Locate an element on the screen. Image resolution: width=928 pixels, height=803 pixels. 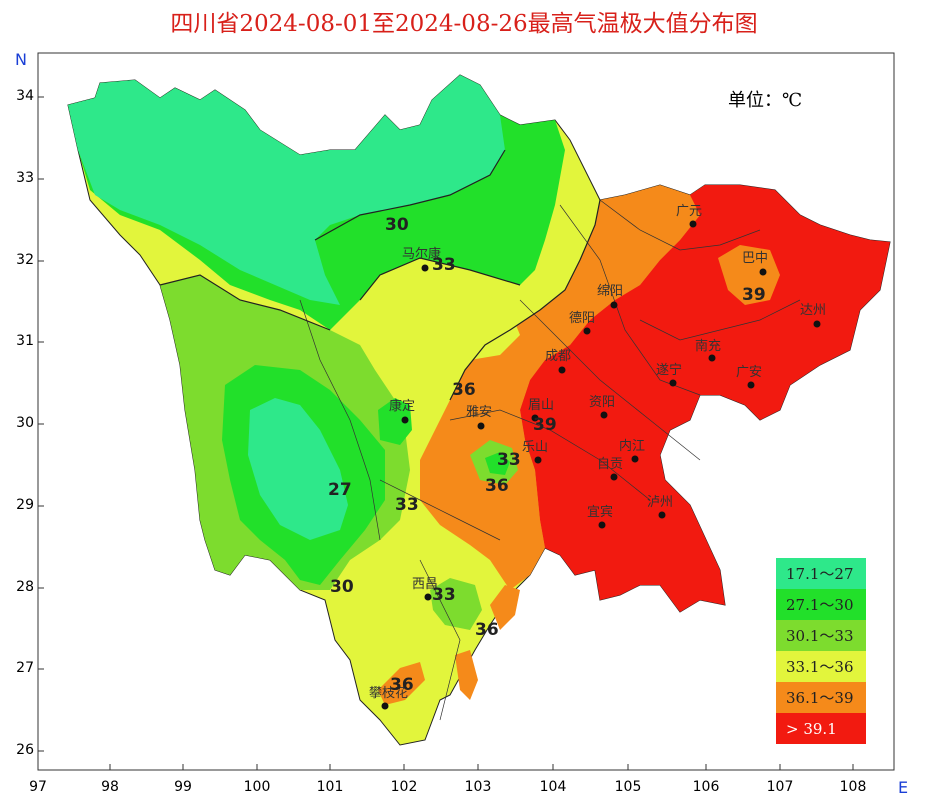
city-dot-zigong is located at coordinates (614, 477).